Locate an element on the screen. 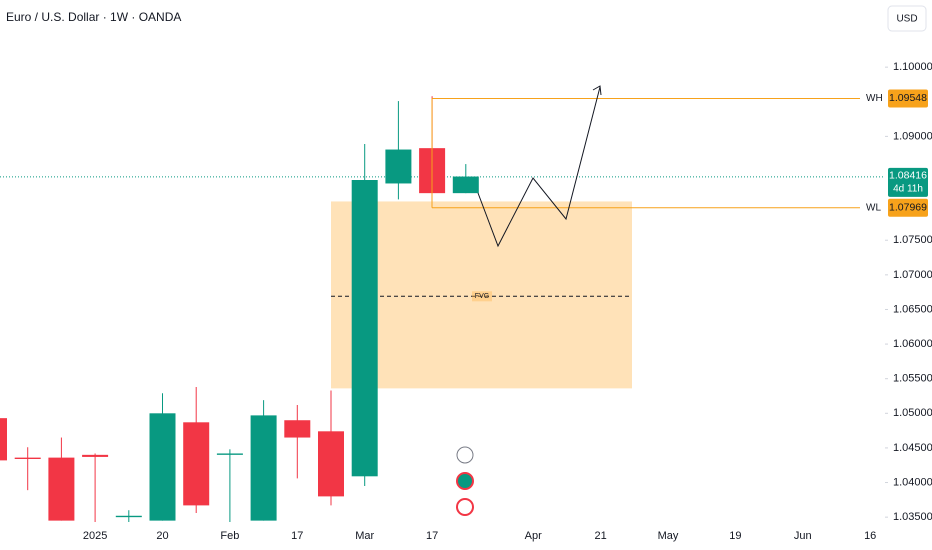  y-tick-label: 1.05500 is located at coordinates (912, 379).